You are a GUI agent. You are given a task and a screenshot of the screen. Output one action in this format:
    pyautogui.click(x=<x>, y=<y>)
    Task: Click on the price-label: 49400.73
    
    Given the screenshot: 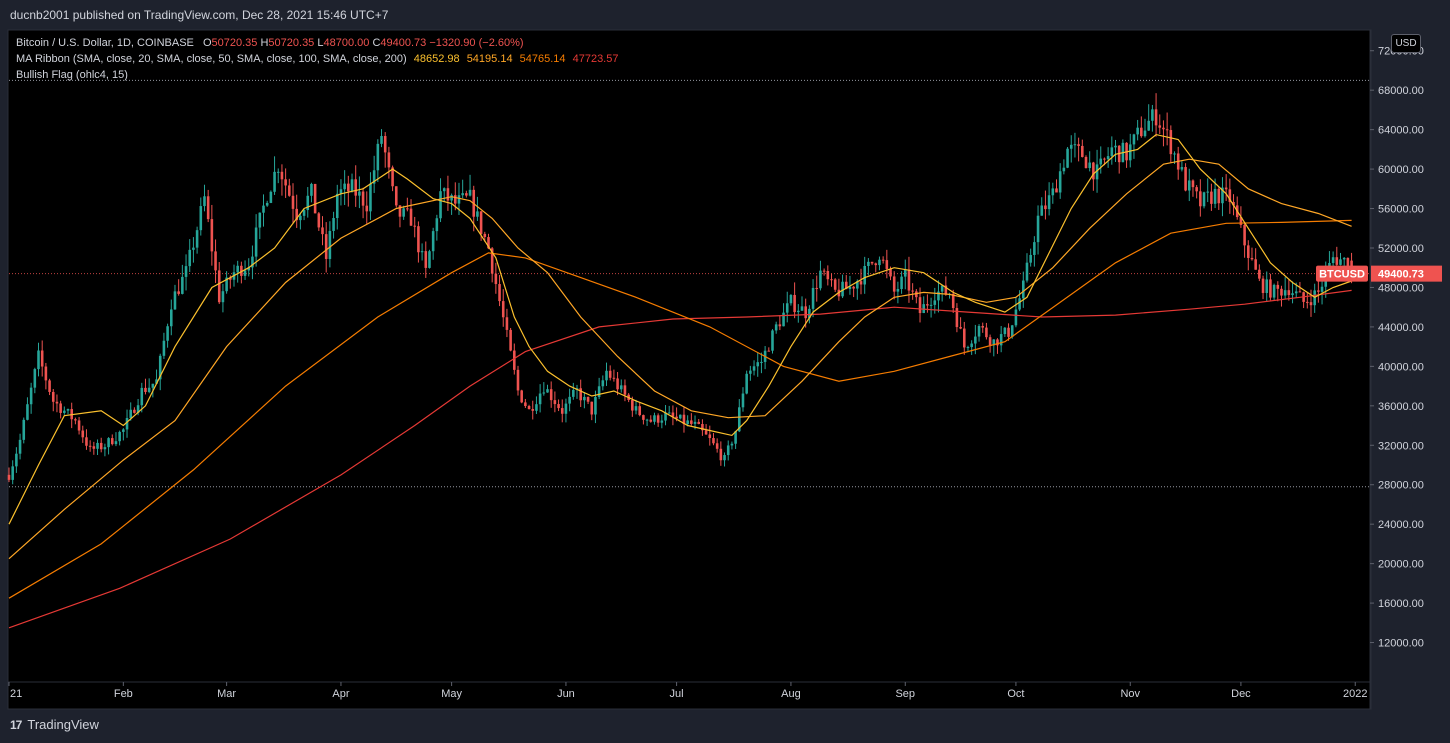 What is the action you would take?
    pyautogui.click(x=1401, y=275)
    